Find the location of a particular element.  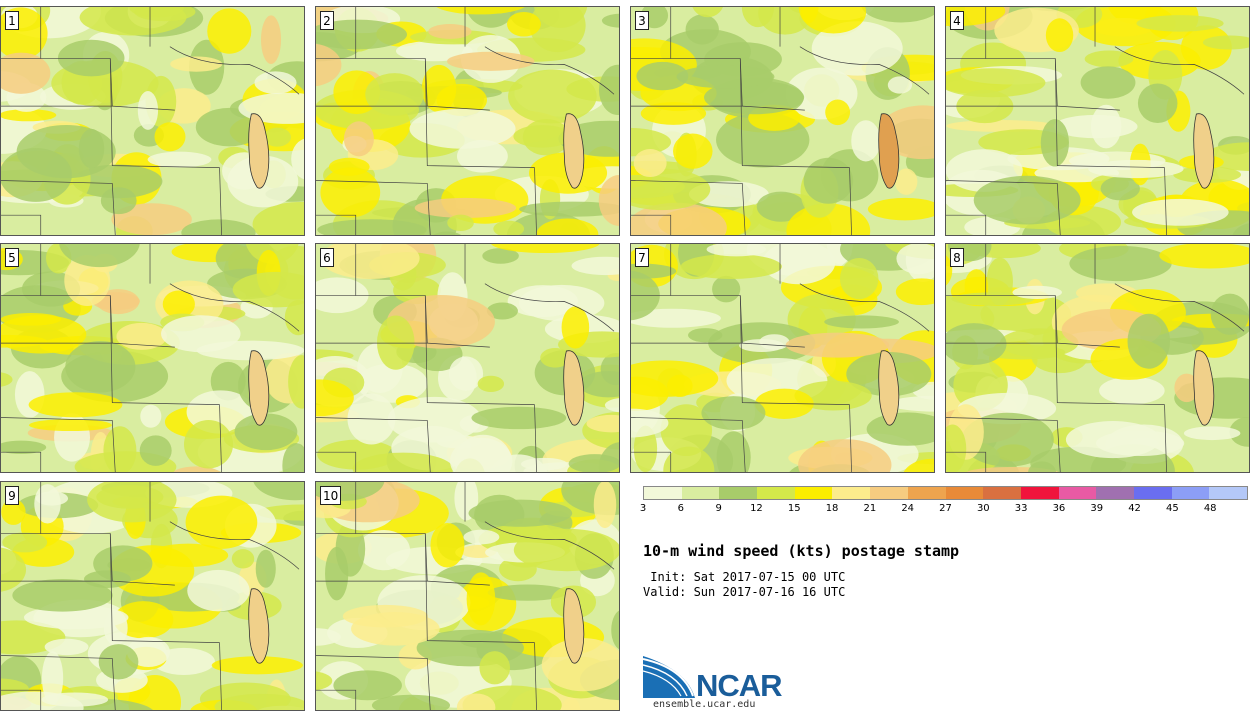

init-time: Init: Sat 2017-07-15 00 UTC is located at coordinates (744, 577).